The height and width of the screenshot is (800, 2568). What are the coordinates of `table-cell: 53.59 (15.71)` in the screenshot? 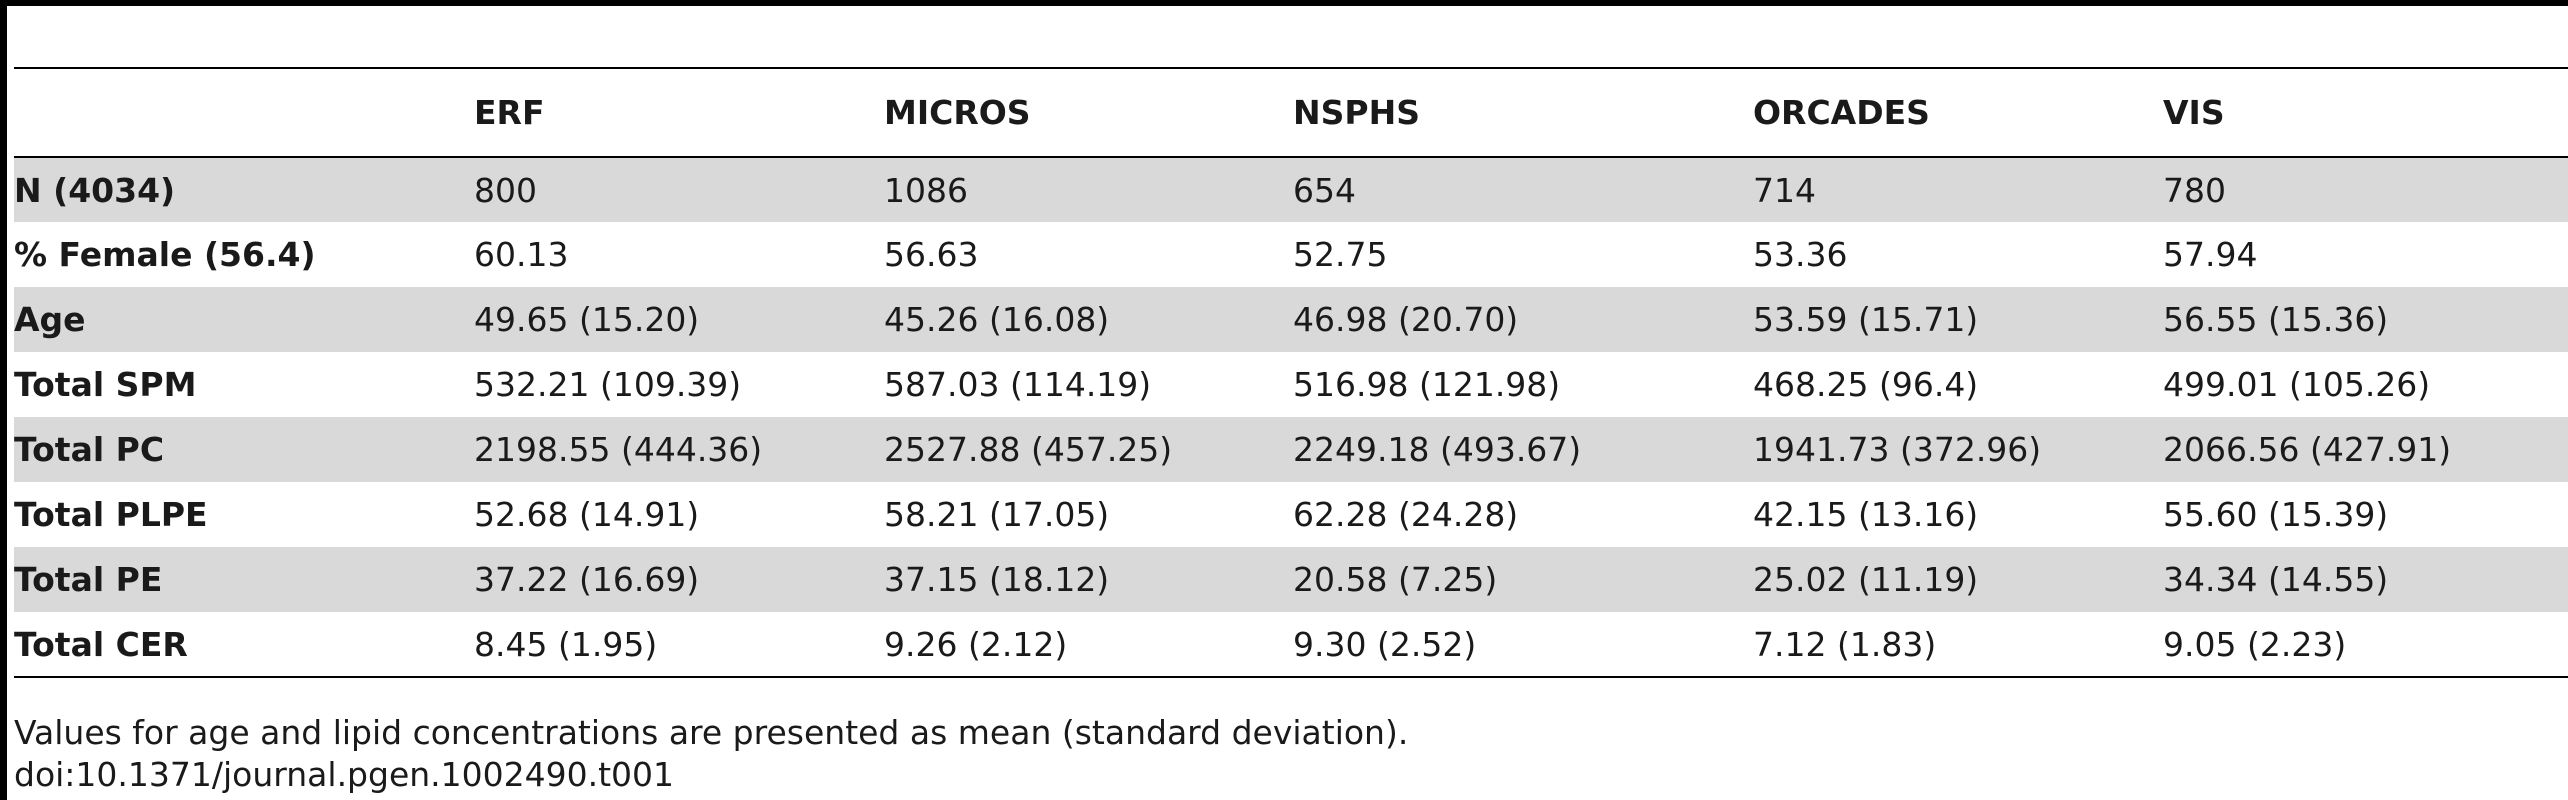 It's located at (1866, 319).